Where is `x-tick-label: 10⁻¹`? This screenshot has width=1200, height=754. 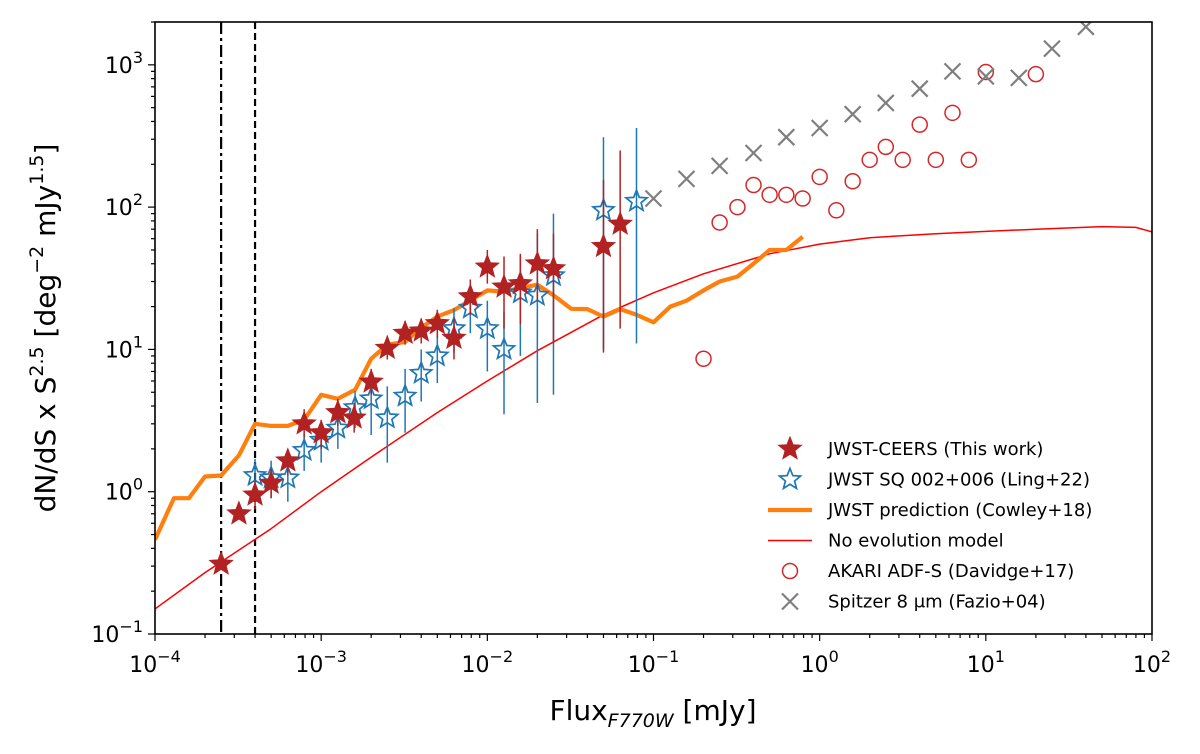
x-tick-label: 10⁻¹ is located at coordinates (654, 662).